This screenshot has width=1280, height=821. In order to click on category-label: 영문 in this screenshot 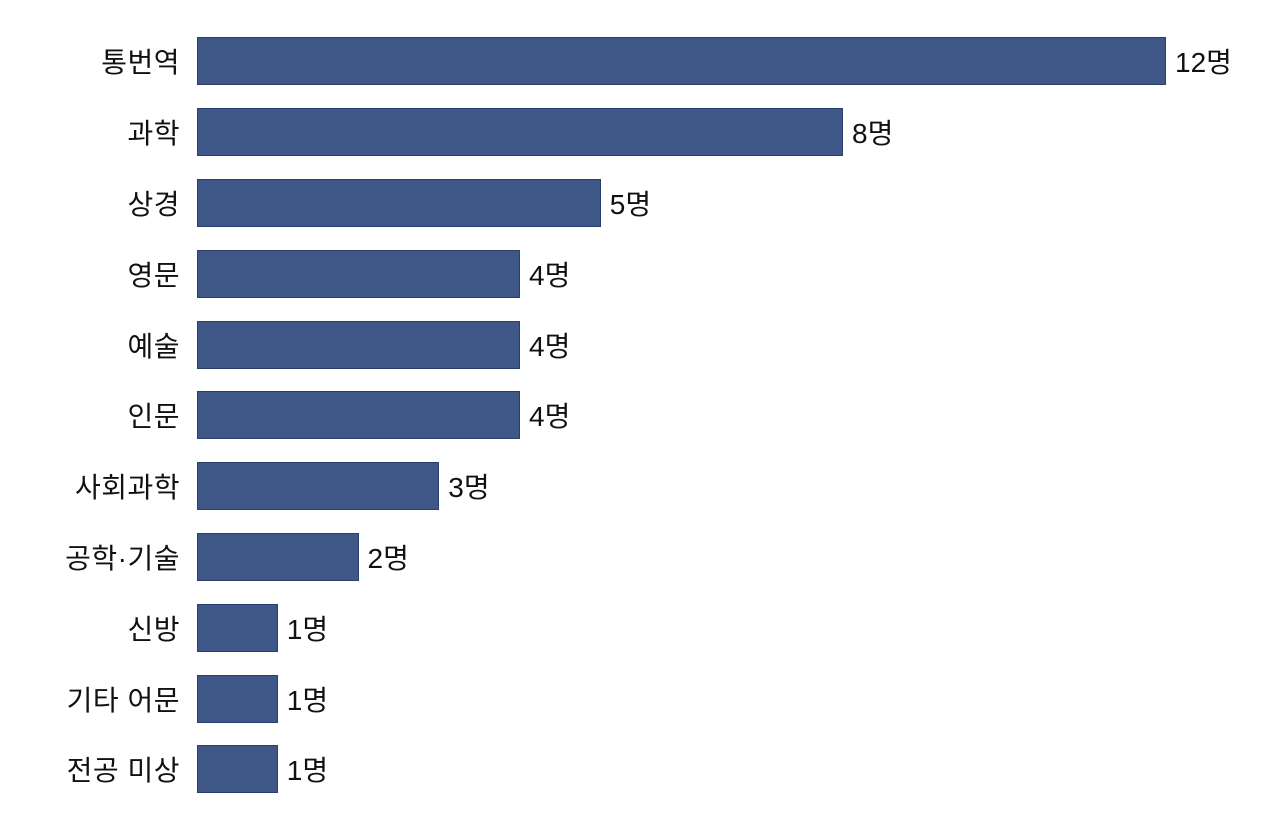, I will do `click(153, 275)`.